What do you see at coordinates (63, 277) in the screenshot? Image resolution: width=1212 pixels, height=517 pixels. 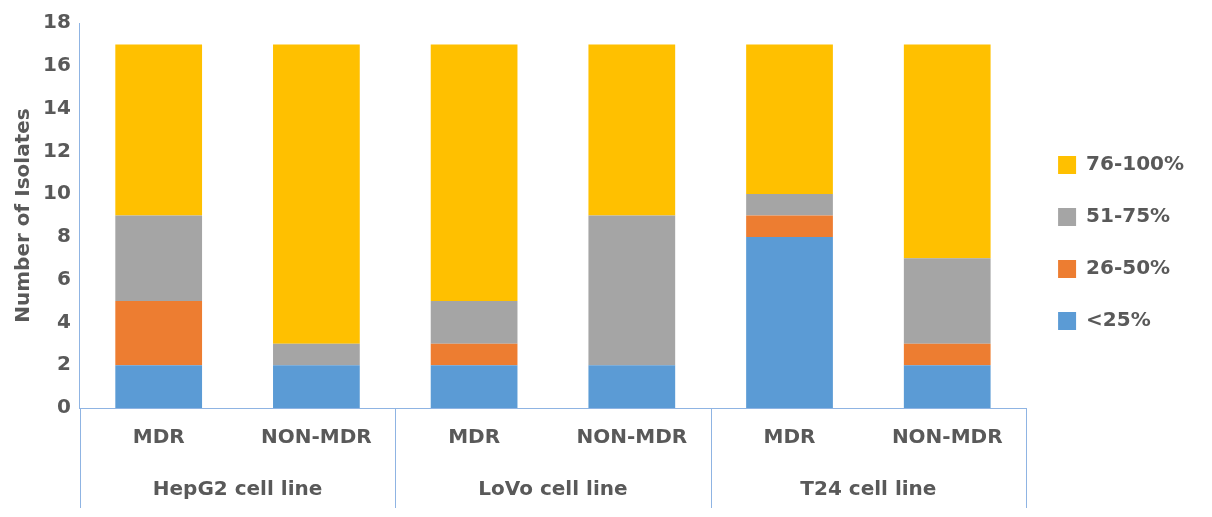 I see `y-tick-label: 6` at bounding box center [63, 277].